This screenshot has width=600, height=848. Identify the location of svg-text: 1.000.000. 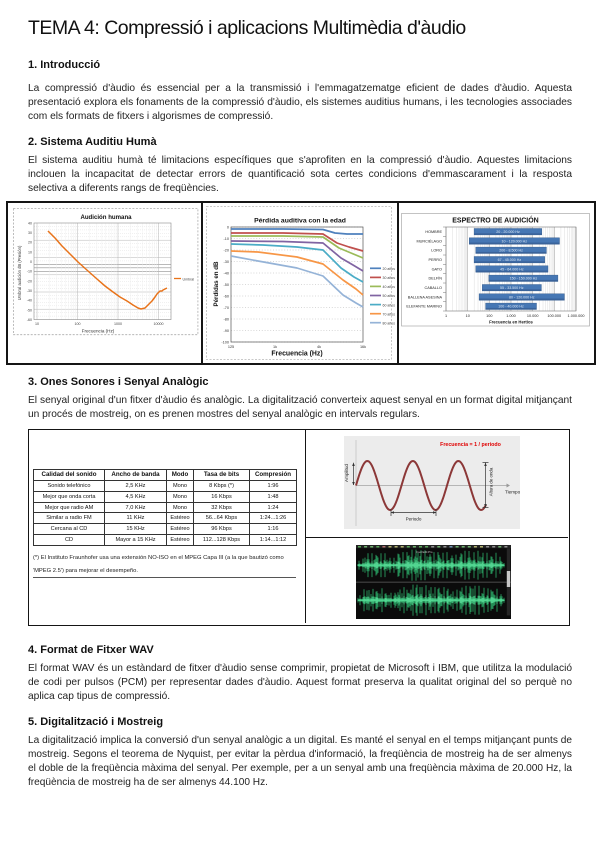
(576, 316).